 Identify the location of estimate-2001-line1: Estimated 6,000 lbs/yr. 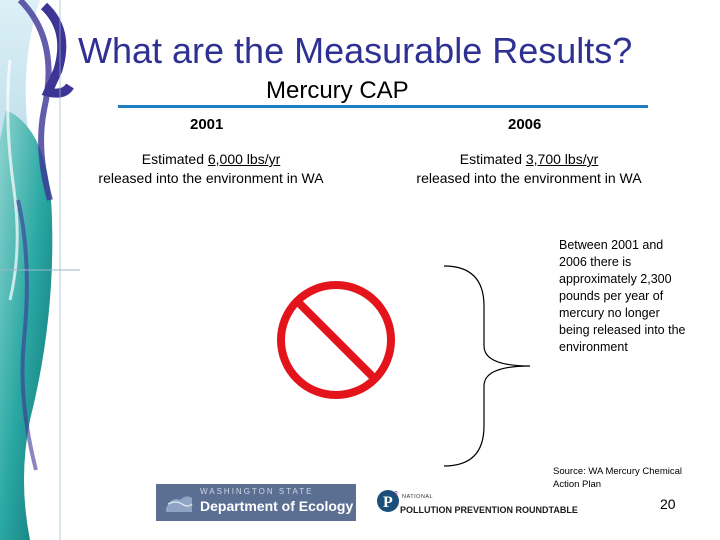
(211, 159).